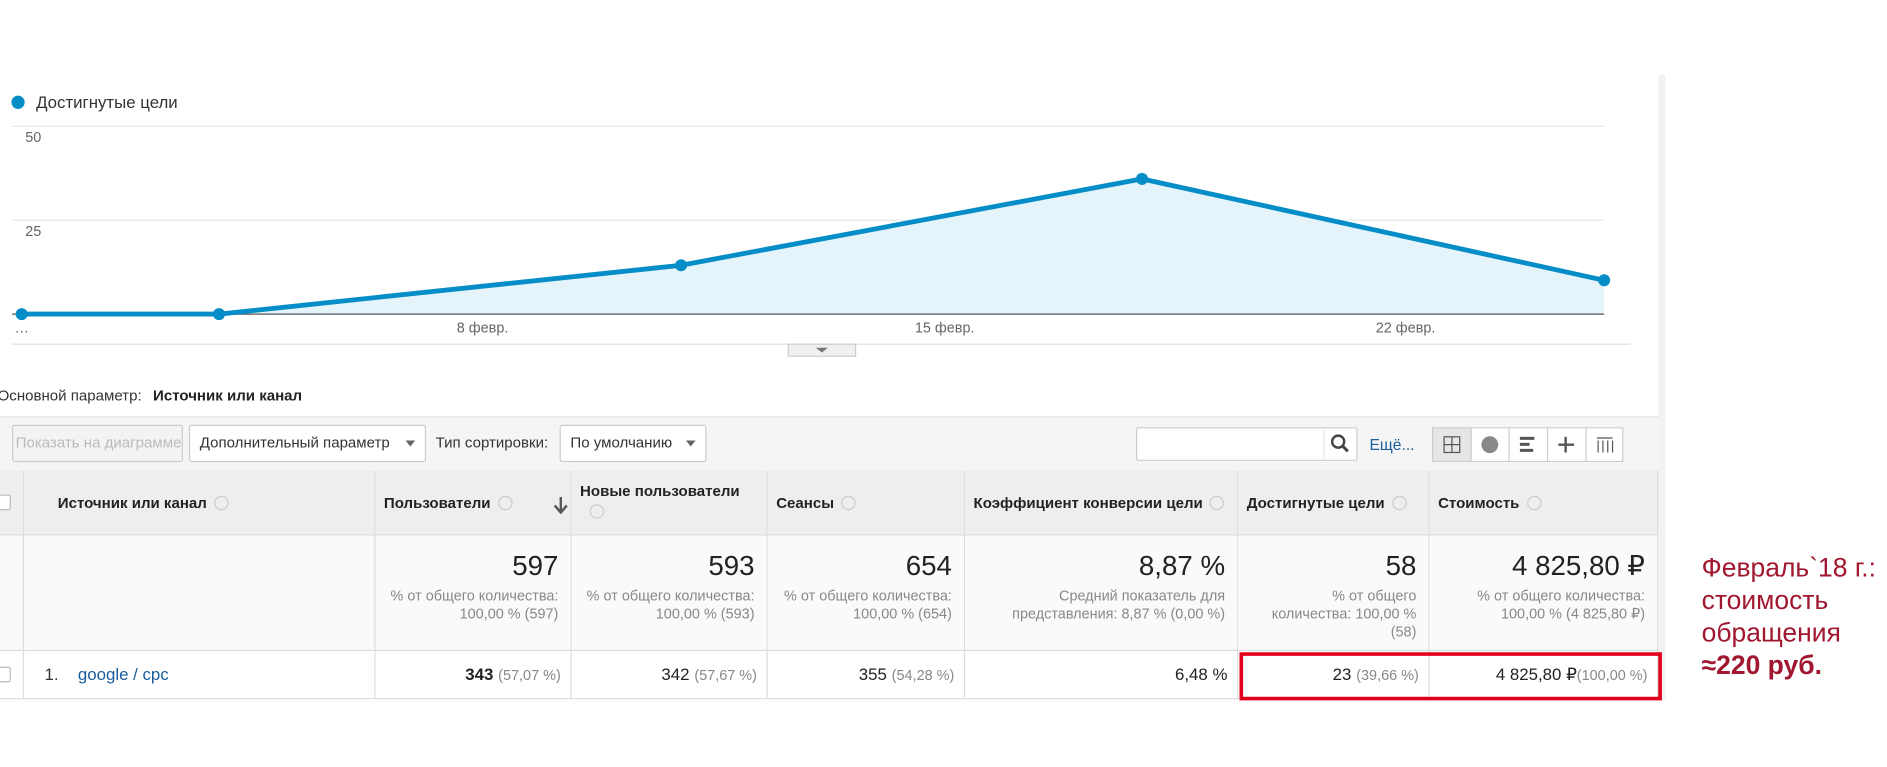  I want to click on column-title: Коэффициент конверсии цели, so click(1088, 502).